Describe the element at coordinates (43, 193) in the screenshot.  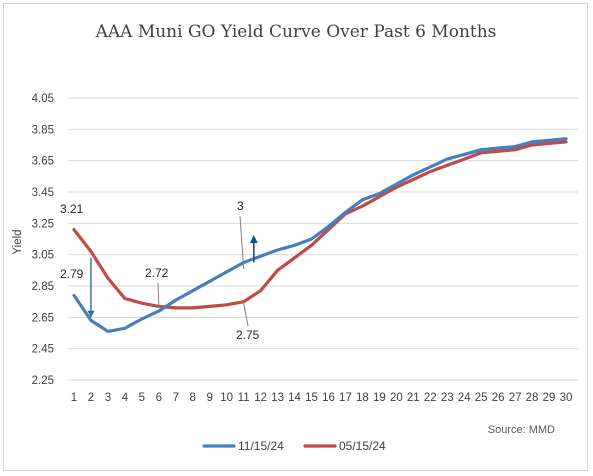
I see `y-tick-label: 3.45` at that location.